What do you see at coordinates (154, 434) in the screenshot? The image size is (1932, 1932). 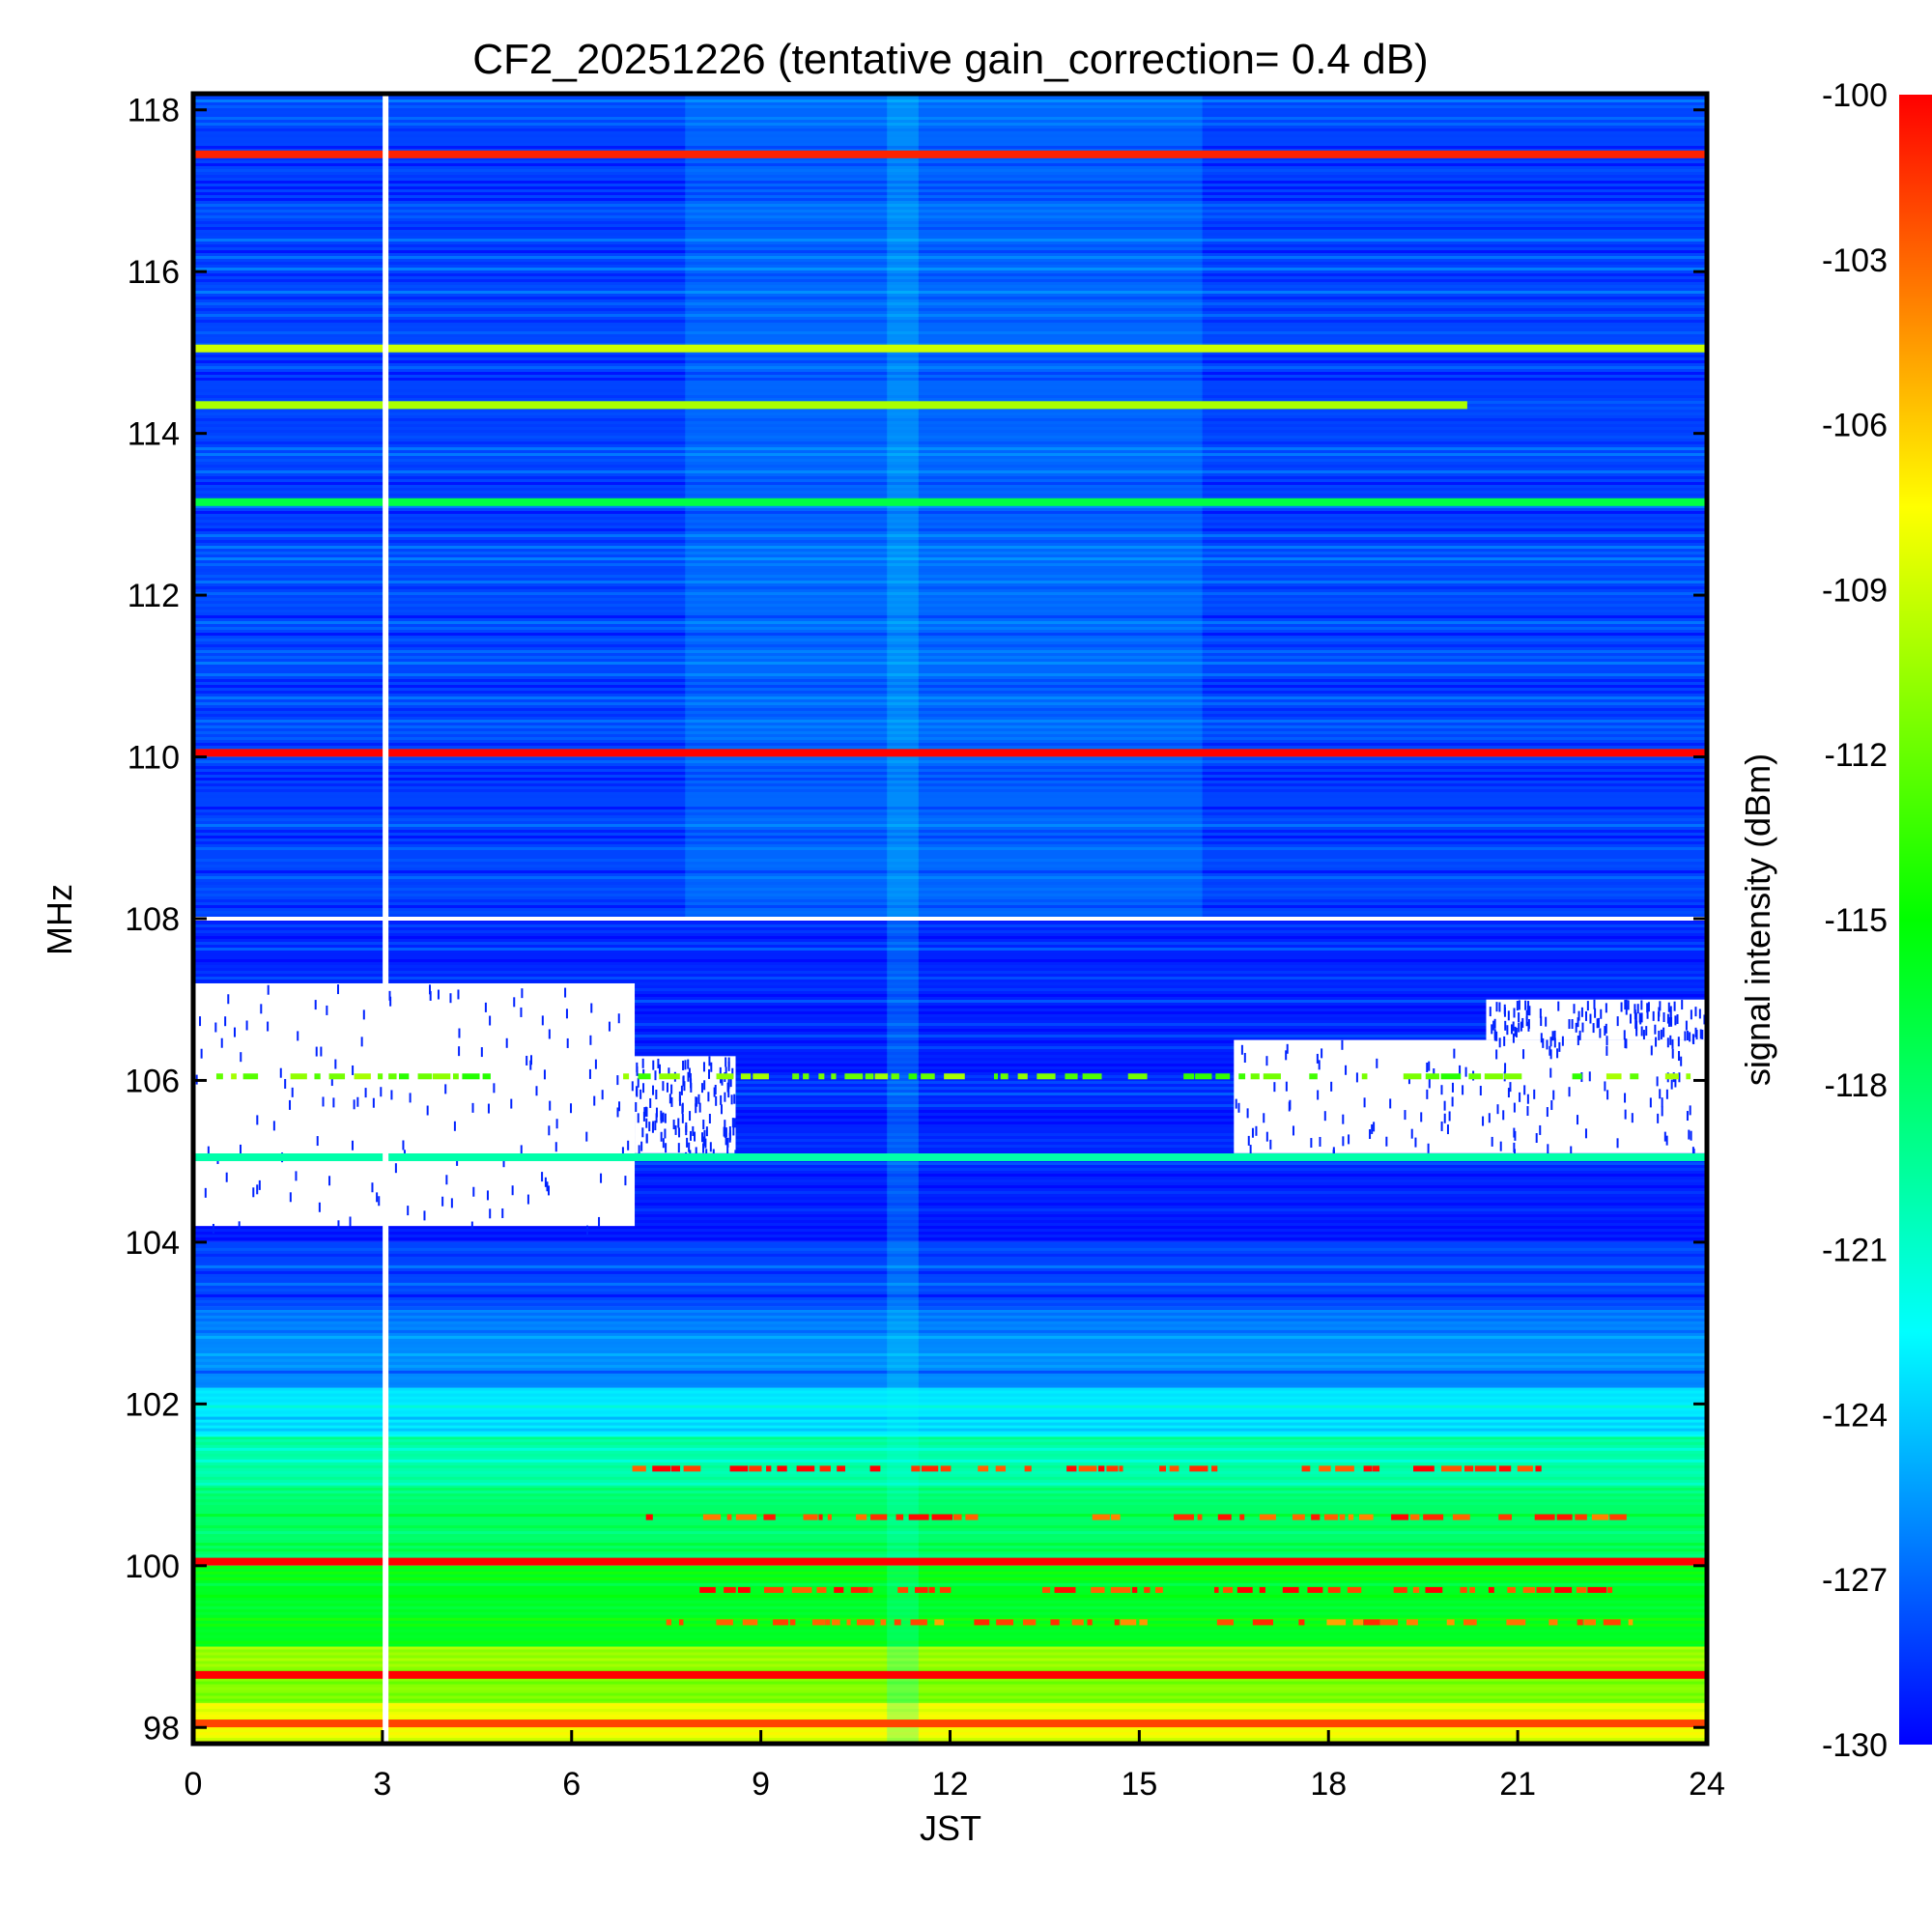 I see `y-tick-label: 114` at bounding box center [154, 434].